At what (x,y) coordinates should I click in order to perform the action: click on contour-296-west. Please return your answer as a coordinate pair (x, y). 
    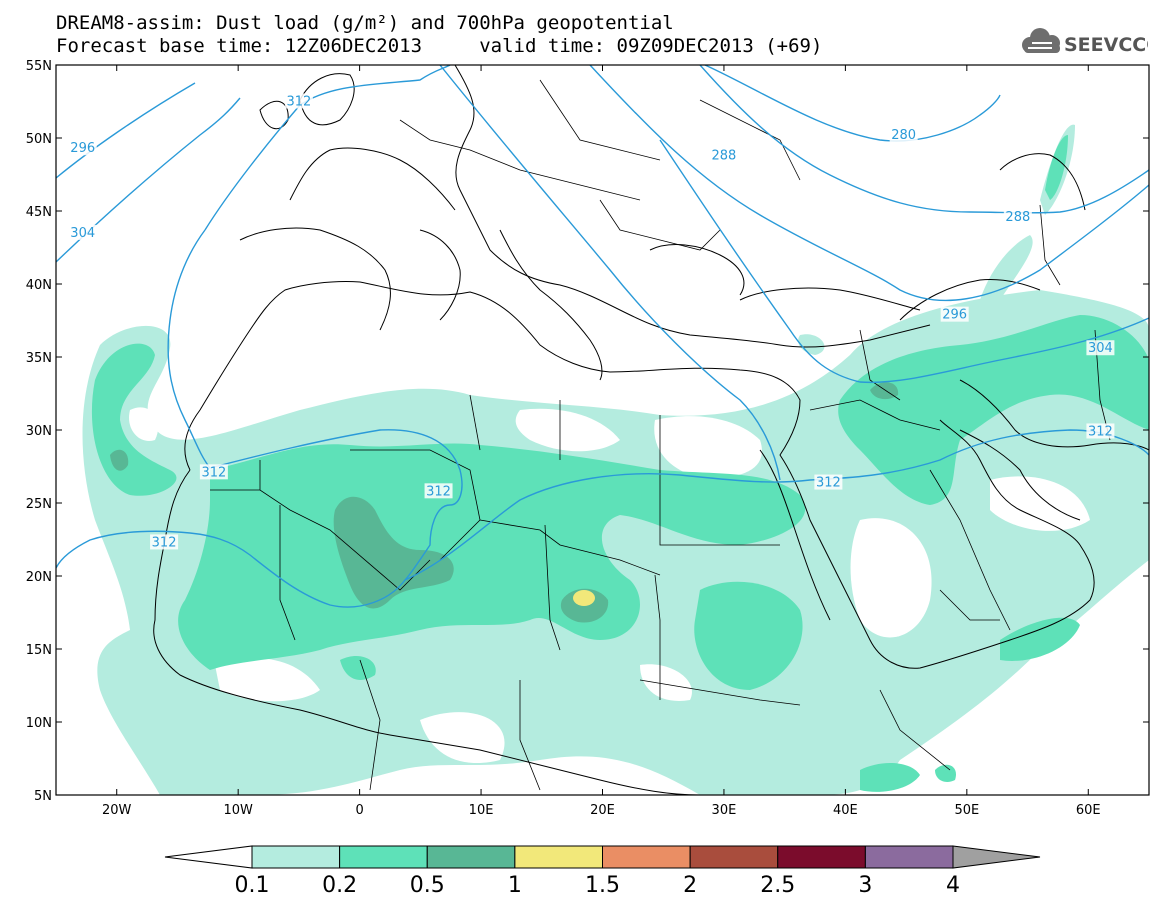
    Looking at the image, I should click on (126, 130).